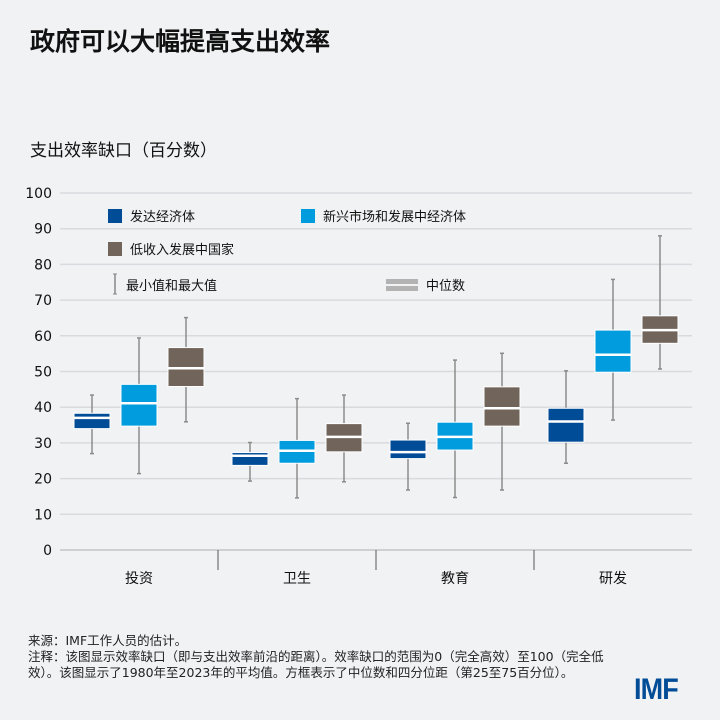 This screenshot has width=720, height=720. I want to click on legend-label-em: 新兴市场和发展中经济体, so click(395, 217).